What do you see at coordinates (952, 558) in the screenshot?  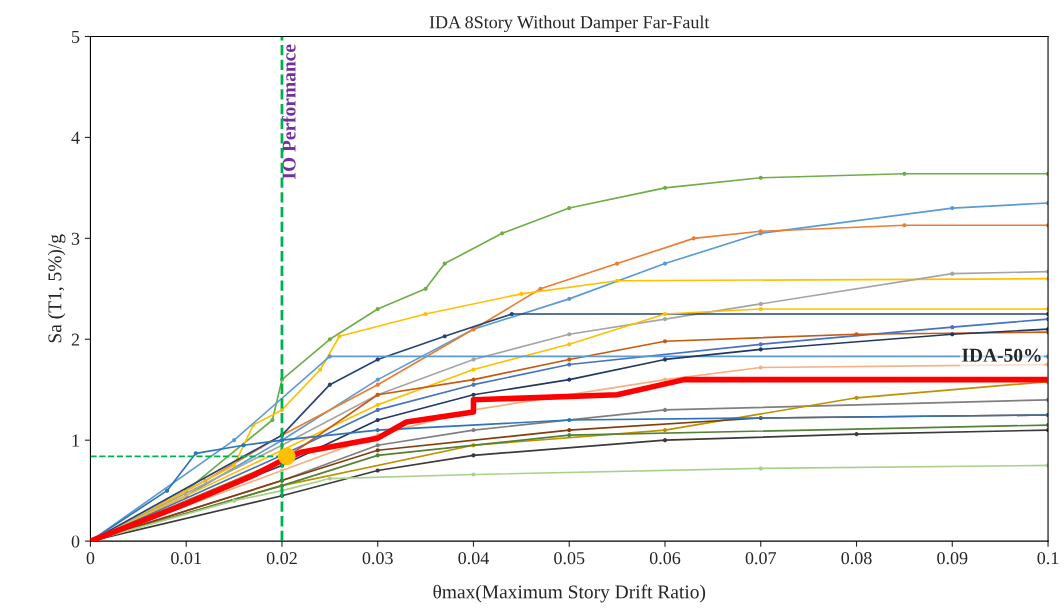 I see `x-tick-label: 0.09` at bounding box center [952, 558].